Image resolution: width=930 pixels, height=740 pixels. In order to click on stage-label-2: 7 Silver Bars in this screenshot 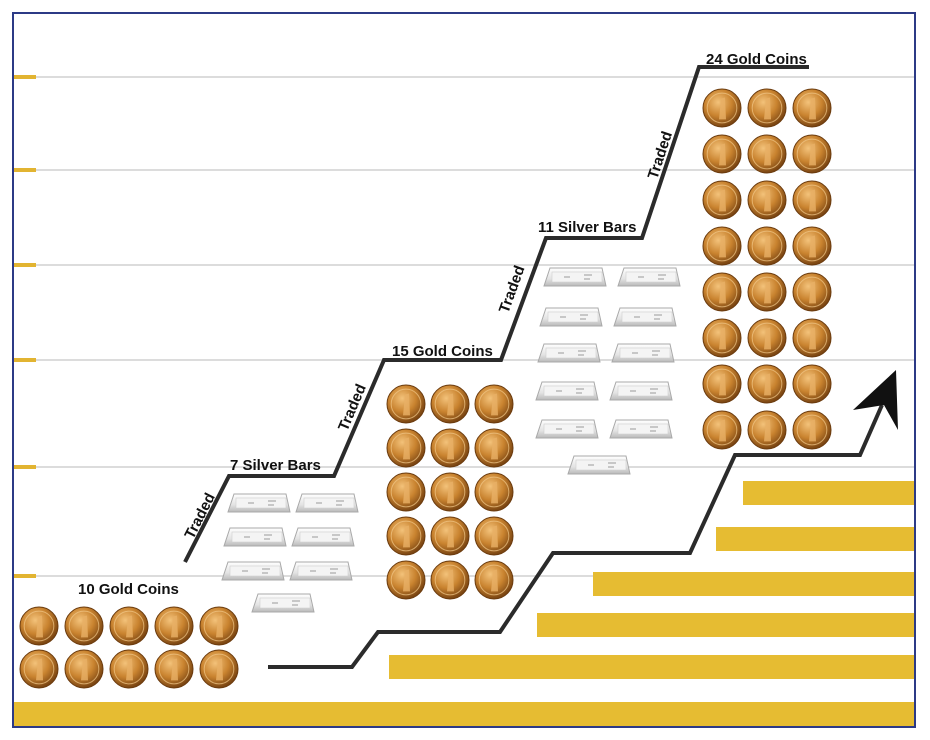, I will do `click(275, 465)`.